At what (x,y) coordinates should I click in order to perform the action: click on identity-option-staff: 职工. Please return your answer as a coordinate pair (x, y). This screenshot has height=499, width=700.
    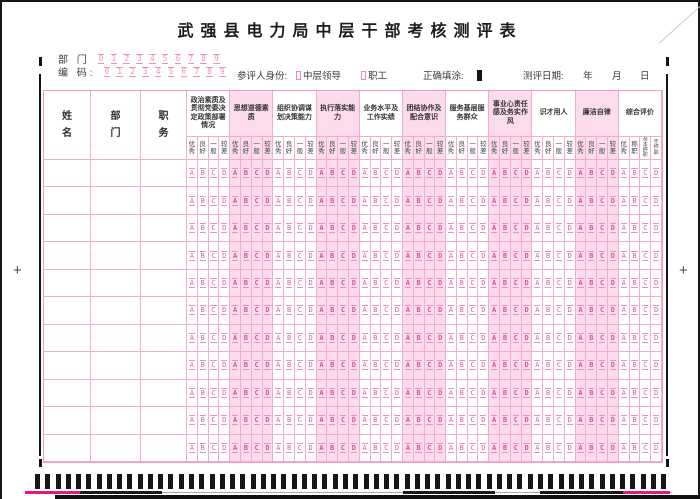
    Looking at the image, I should click on (374, 76).